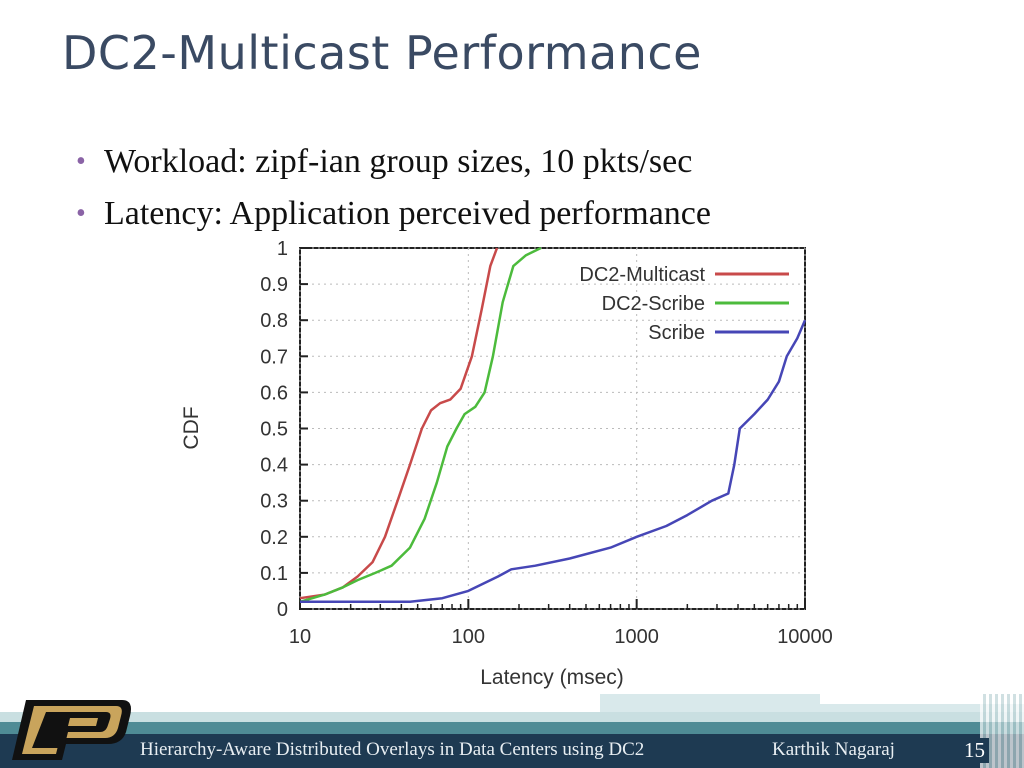  I want to click on x-axis-ticks: 10 100 1000 10000, so click(561, 623).